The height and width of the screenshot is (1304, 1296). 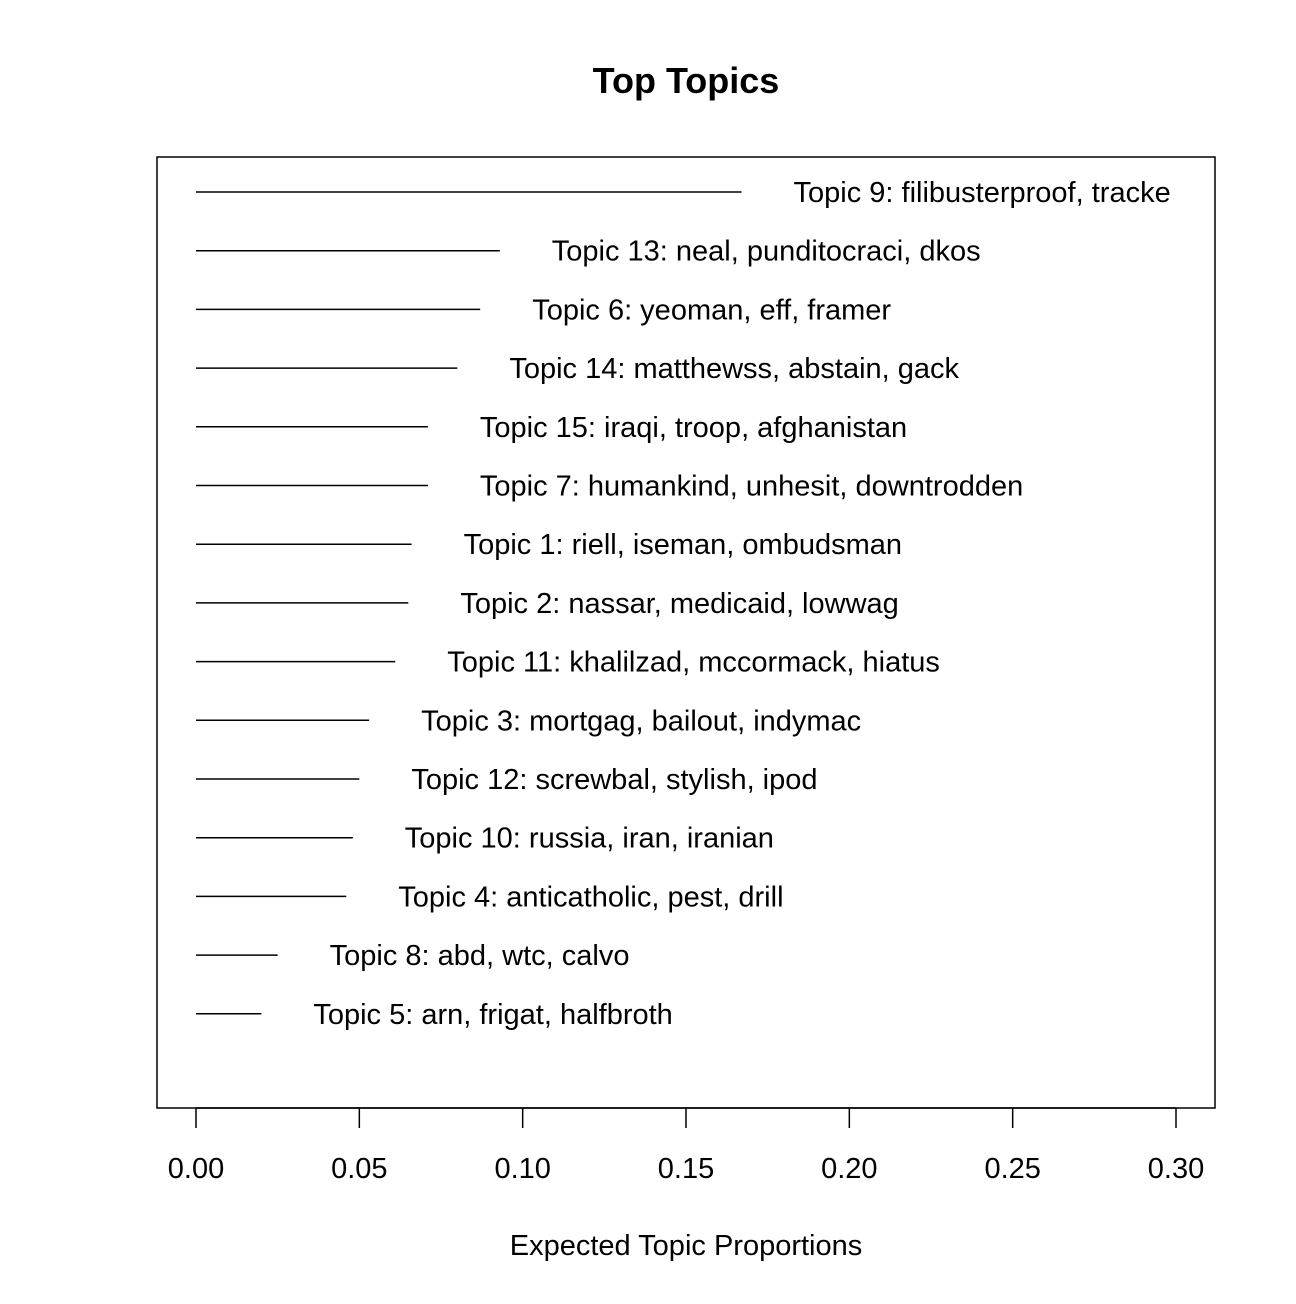 What do you see at coordinates (686, 80) in the screenshot?
I see `chart-title: Top Topics` at bounding box center [686, 80].